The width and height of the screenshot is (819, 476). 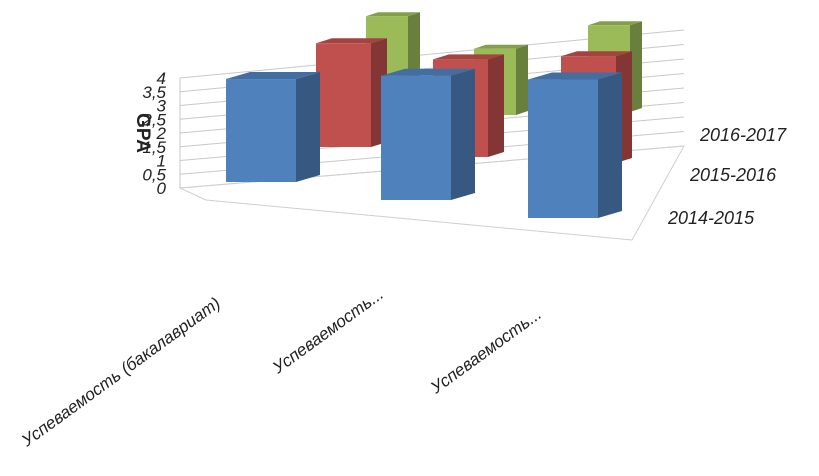 What do you see at coordinates (162, 188) in the screenshot?
I see `y-tick-label: 0` at bounding box center [162, 188].